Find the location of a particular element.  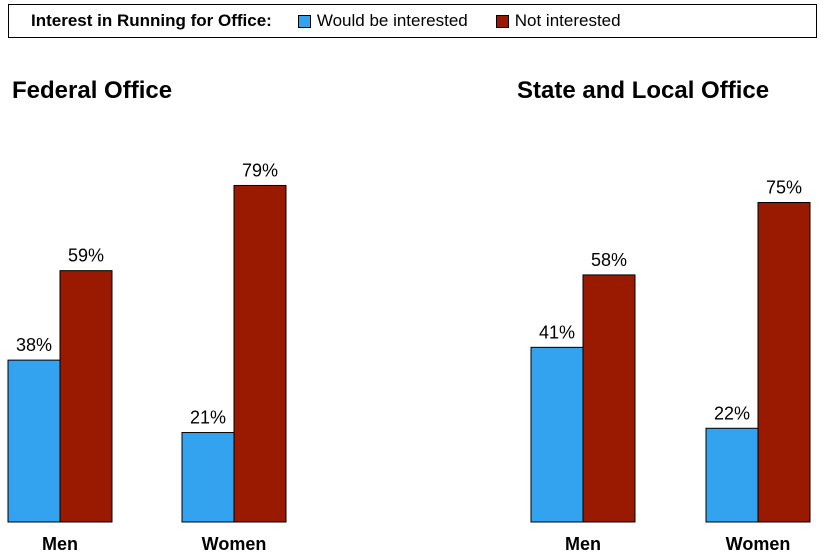

federal-chart-title: Federal Office is located at coordinates (92, 90).